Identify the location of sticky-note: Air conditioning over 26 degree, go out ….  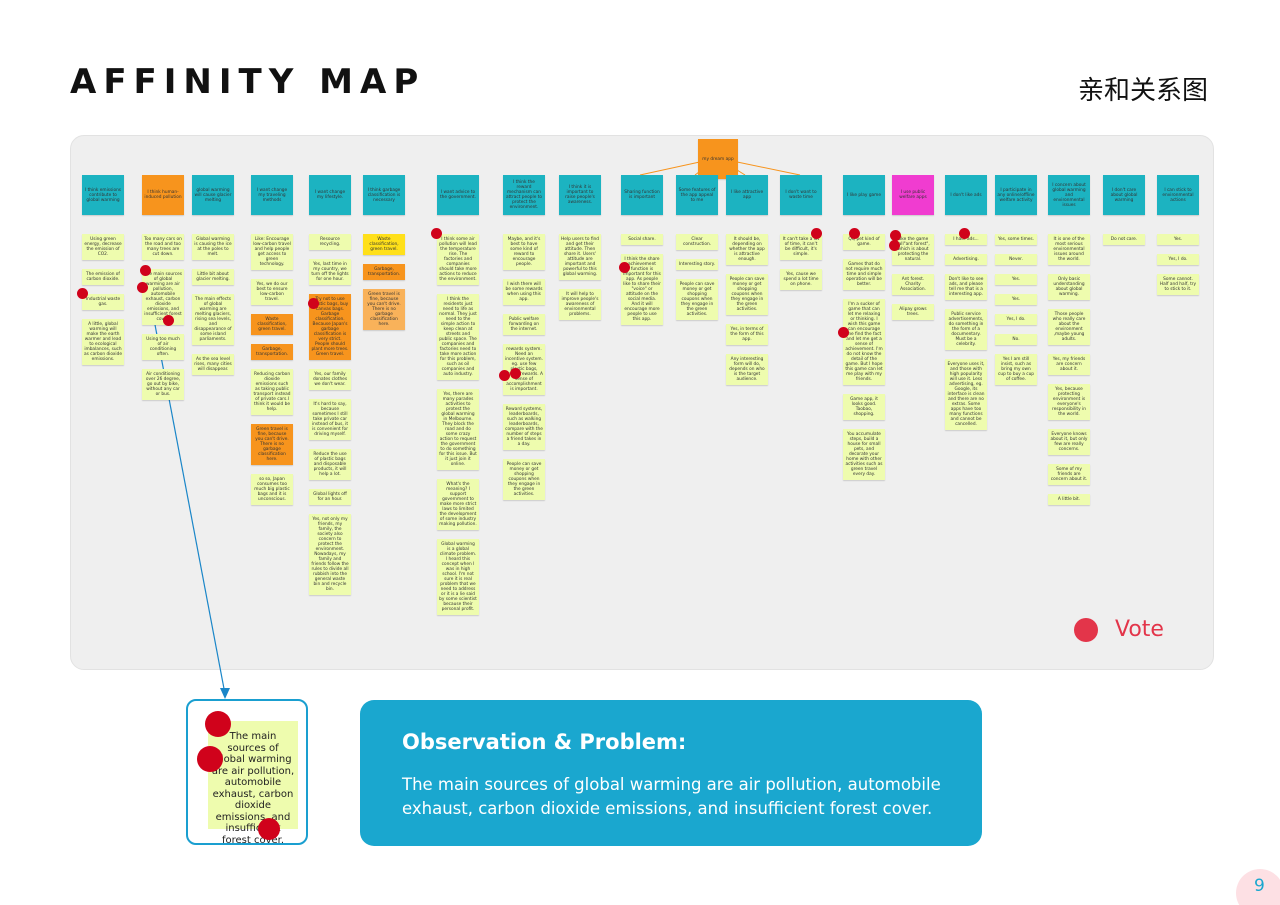
(163, 384).